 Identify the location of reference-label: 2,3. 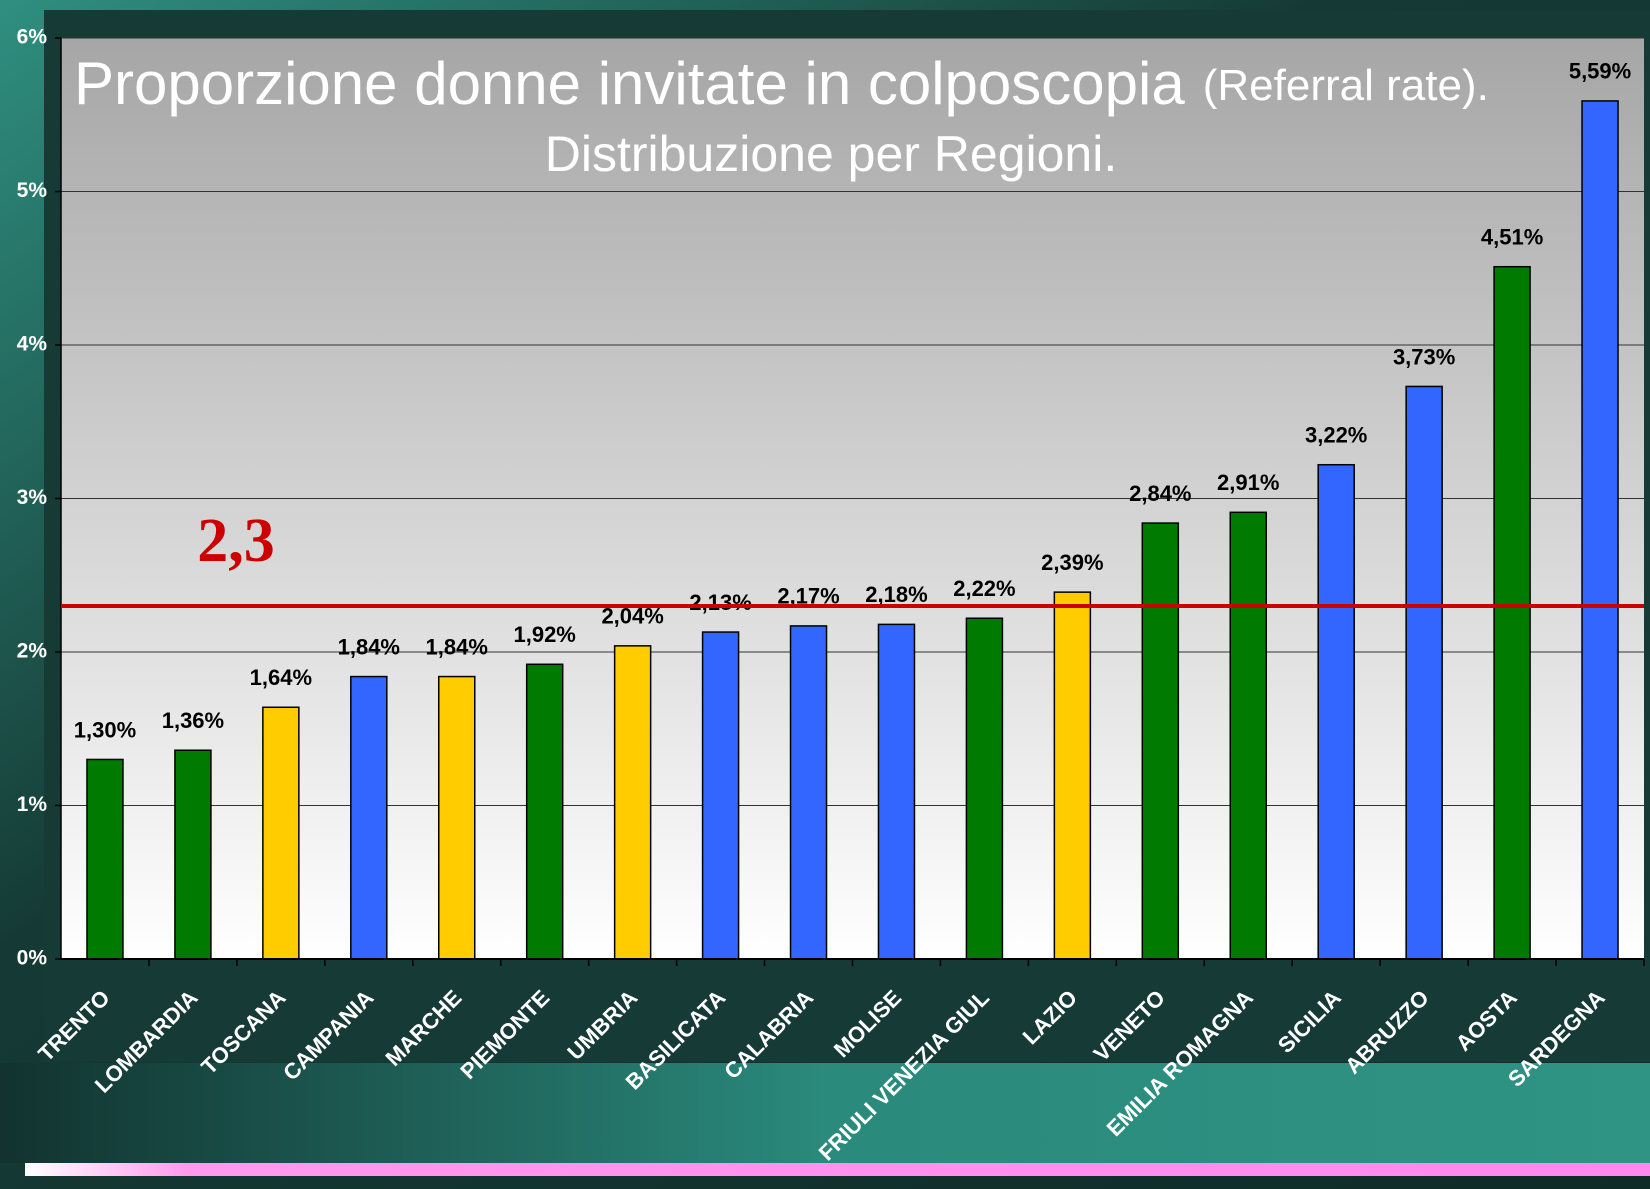
(236, 541).